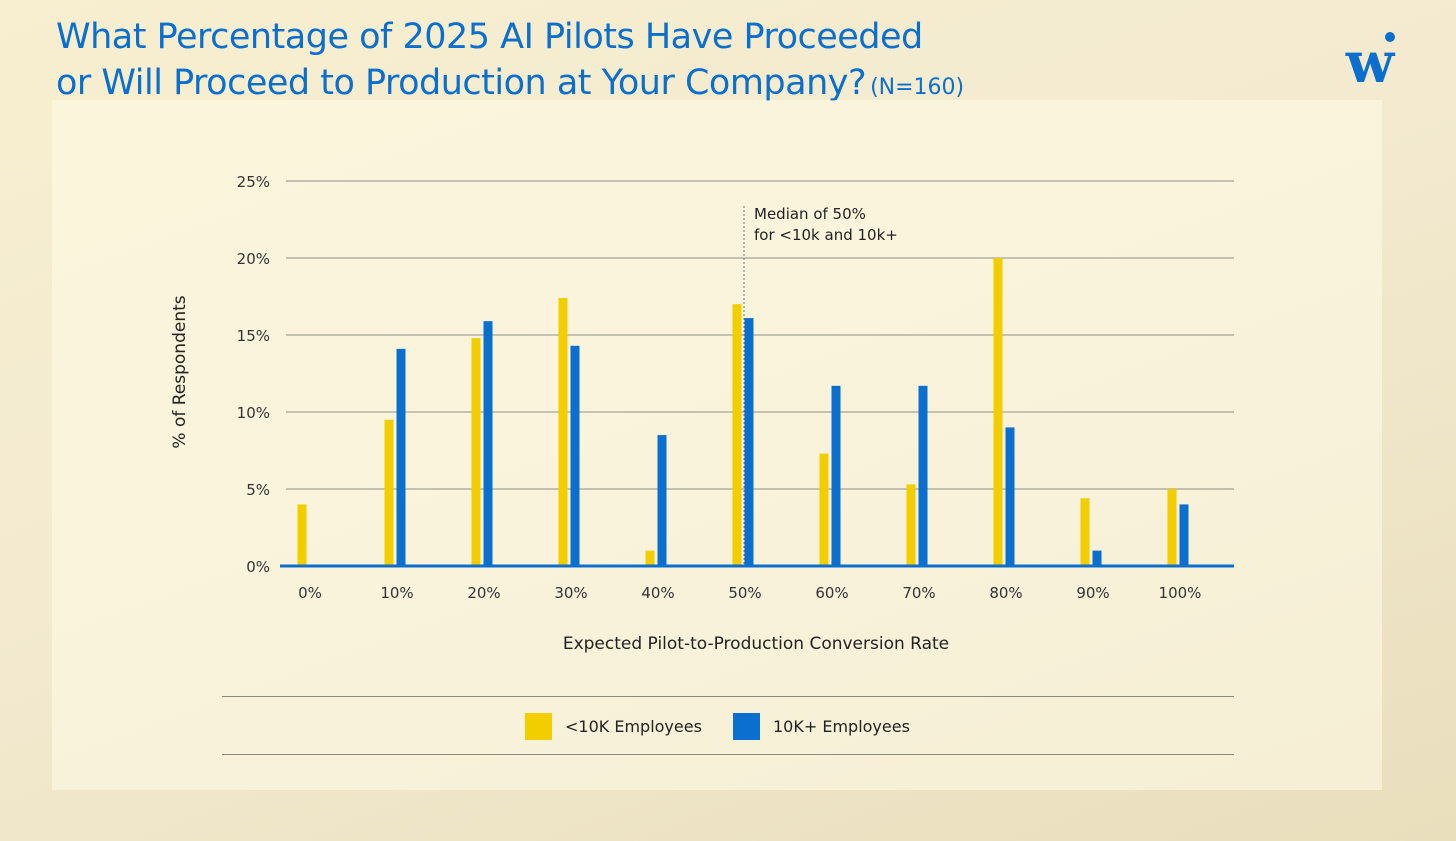 Image resolution: width=1456 pixels, height=841 pixels. What do you see at coordinates (1097, 558) in the screenshot?
I see `bar-large-90pct` at bounding box center [1097, 558].